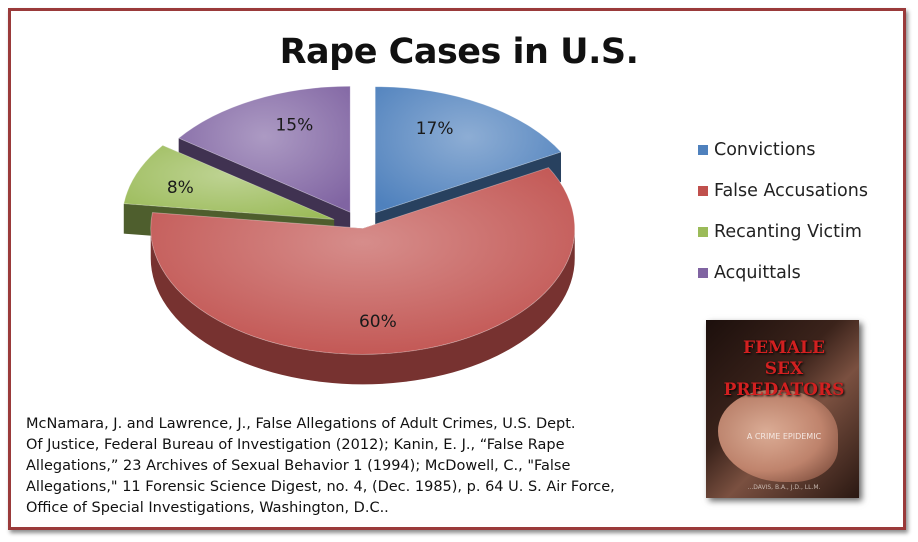 The height and width of the screenshot is (542, 918). Describe the element at coordinates (788, 232) in the screenshot. I see `legend-label-recanting-victim: Recanting Victim` at that location.